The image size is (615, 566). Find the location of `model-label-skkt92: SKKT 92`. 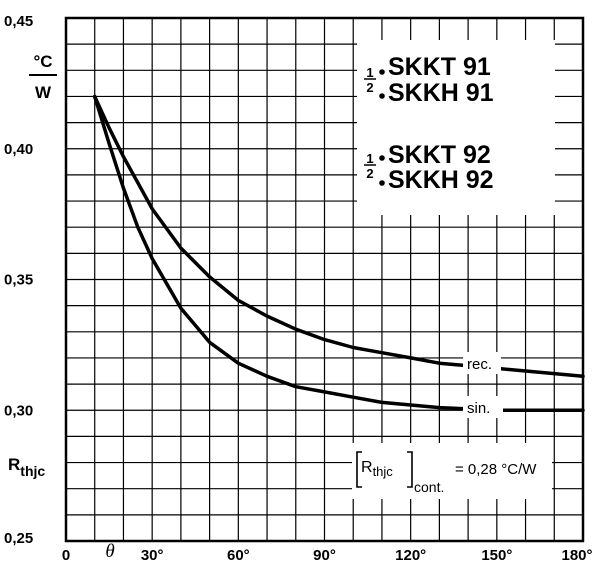

model-label-skkt92: SKKT 92 is located at coordinates (439, 155).